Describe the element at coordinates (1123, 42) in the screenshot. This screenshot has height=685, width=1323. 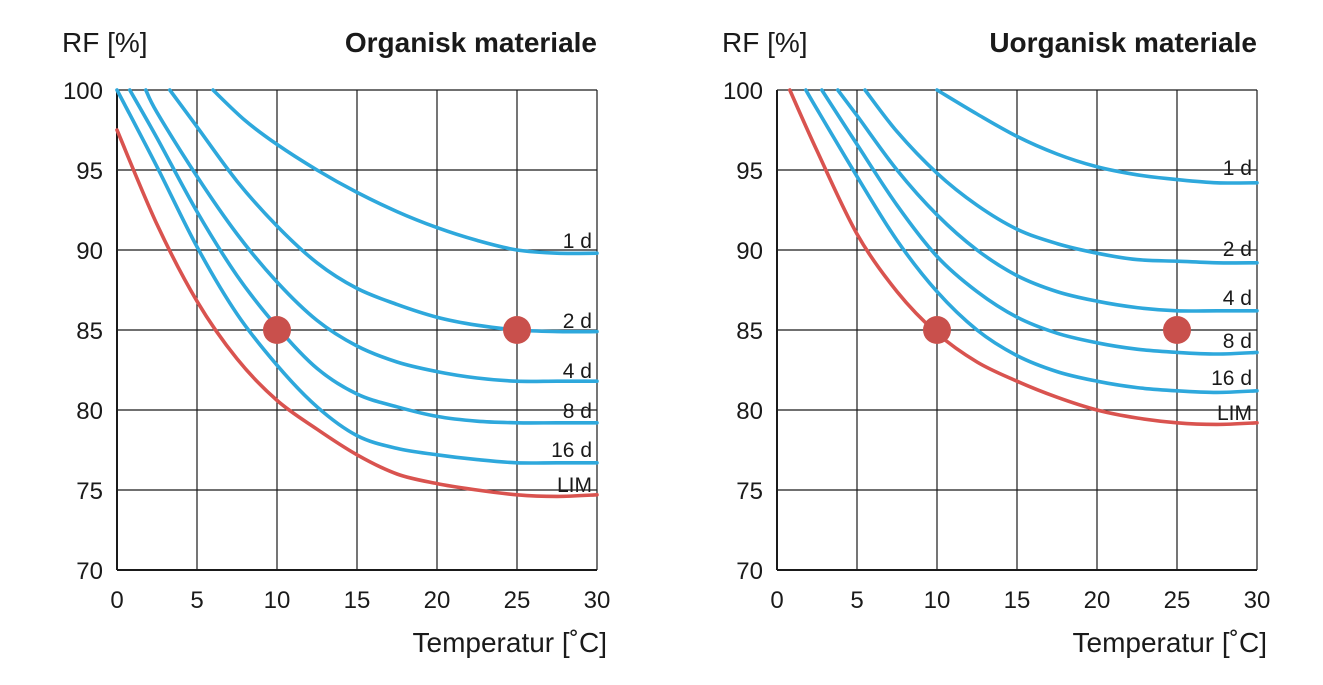
I see `chart-title: Uorganisk materiale` at that location.